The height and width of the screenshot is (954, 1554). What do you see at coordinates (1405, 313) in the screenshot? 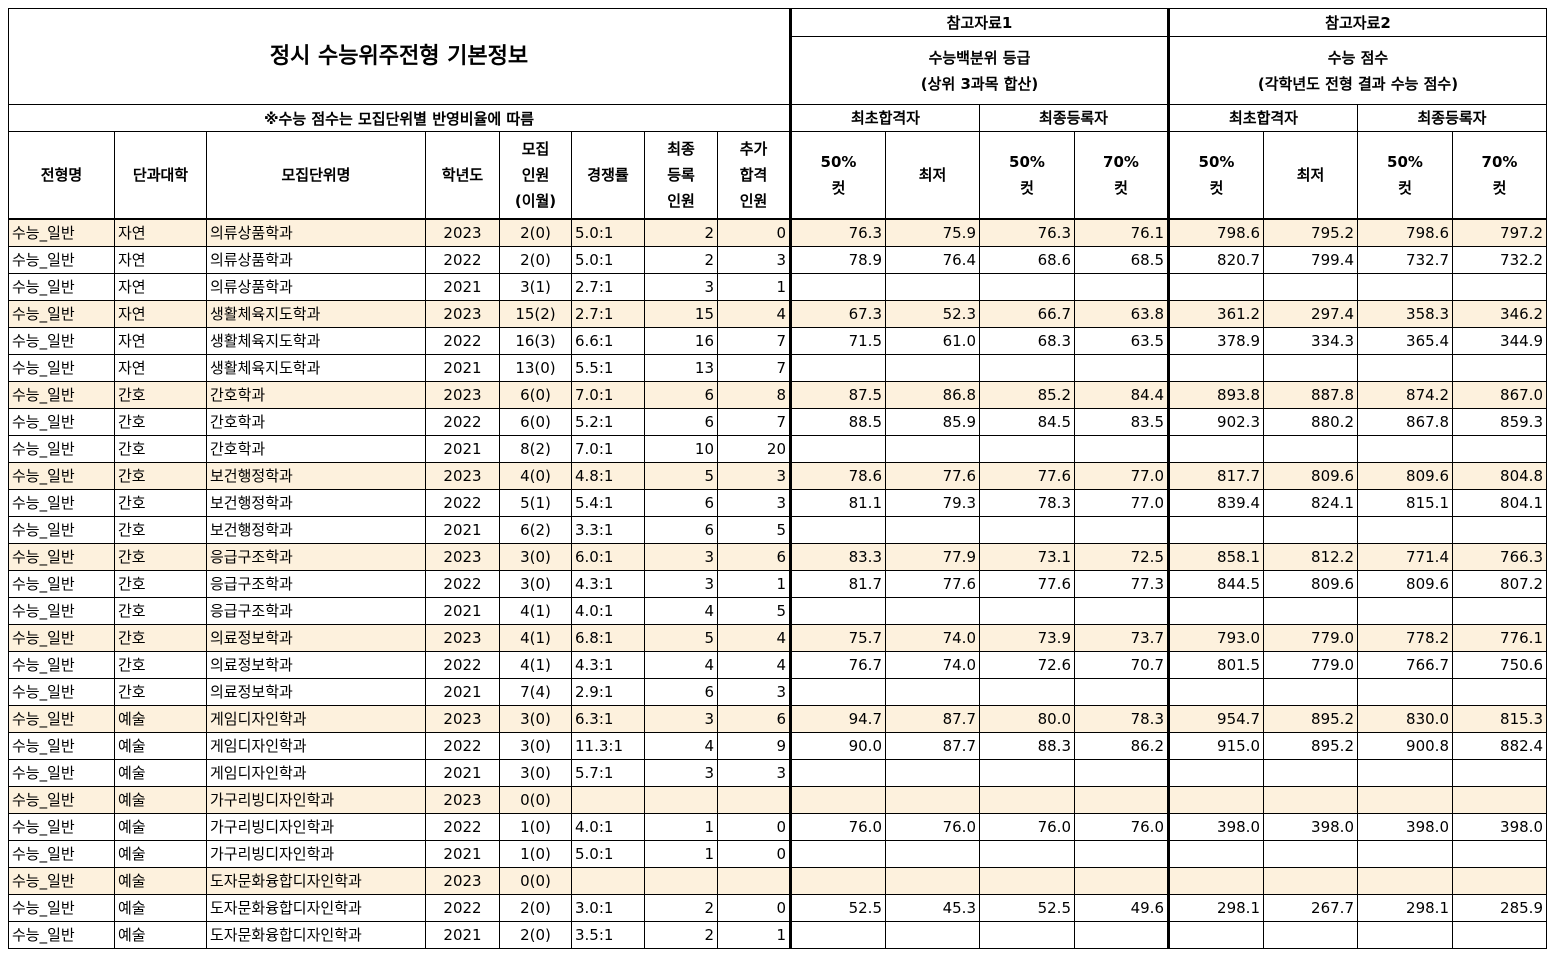
I see `cell-ref2-final-cut50: 358.3` at bounding box center [1405, 313].